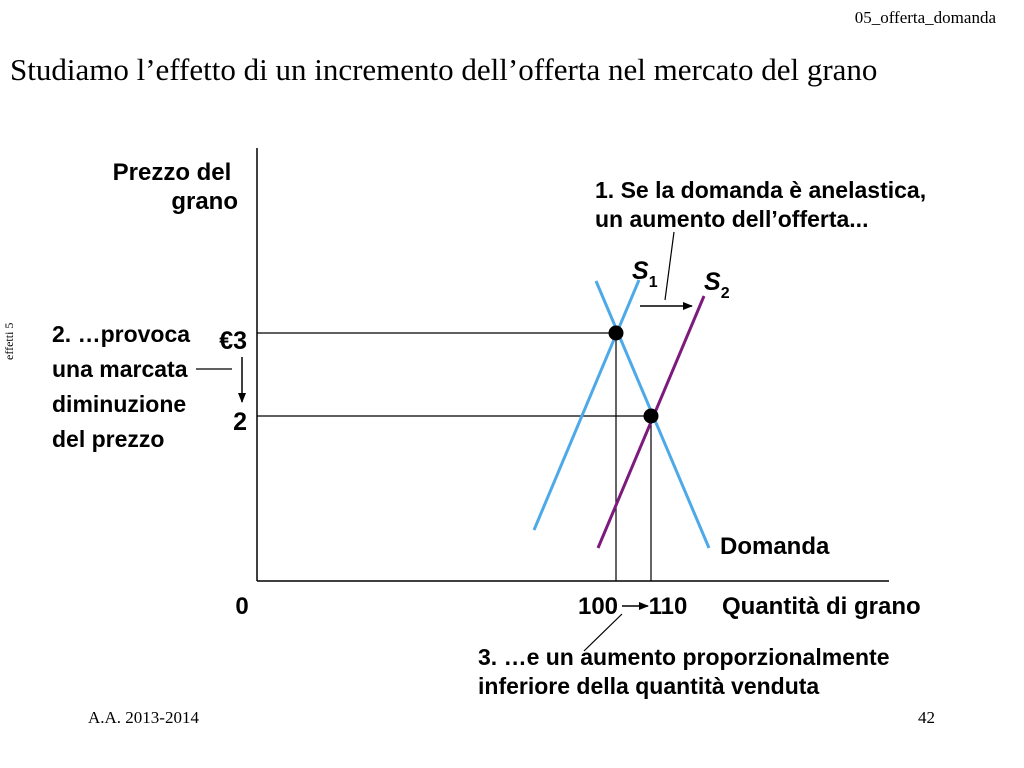 This screenshot has width=1024, height=768. What do you see at coordinates (120, 369) in the screenshot?
I see `annotation-step-2-line-2: una marcata` at bounding box center [120, 369].